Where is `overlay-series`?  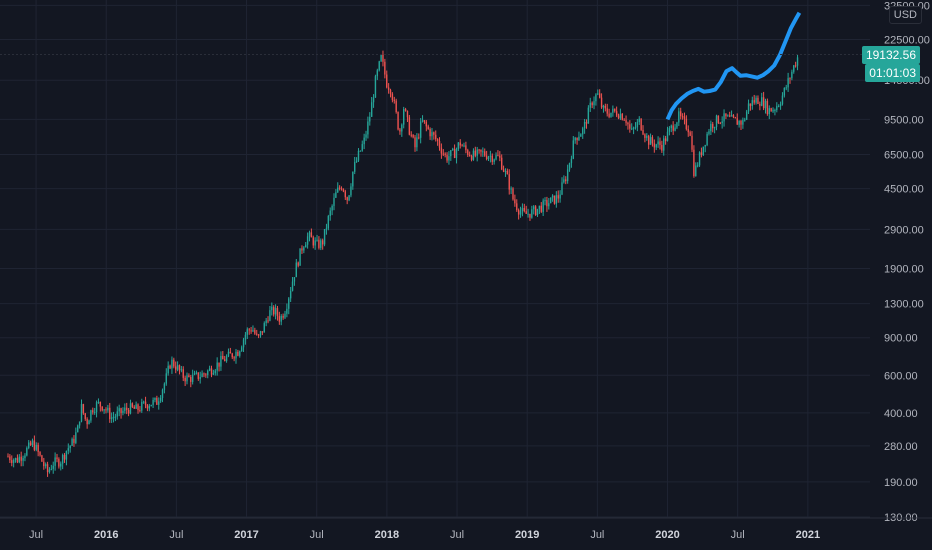
overlay-series is located at coordinates (733, 66).